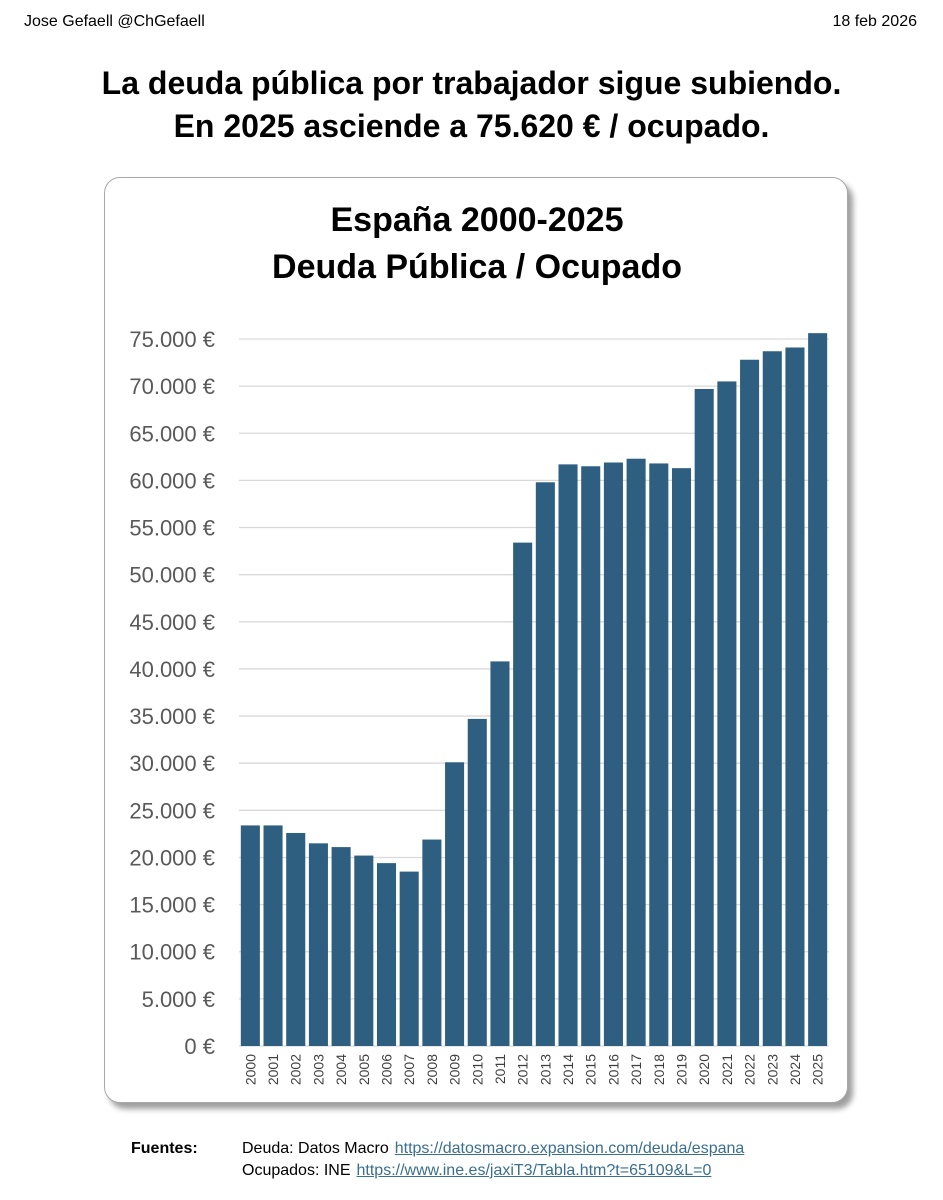  I want to click on x-tick-label: 2025, so click(818, 1069).